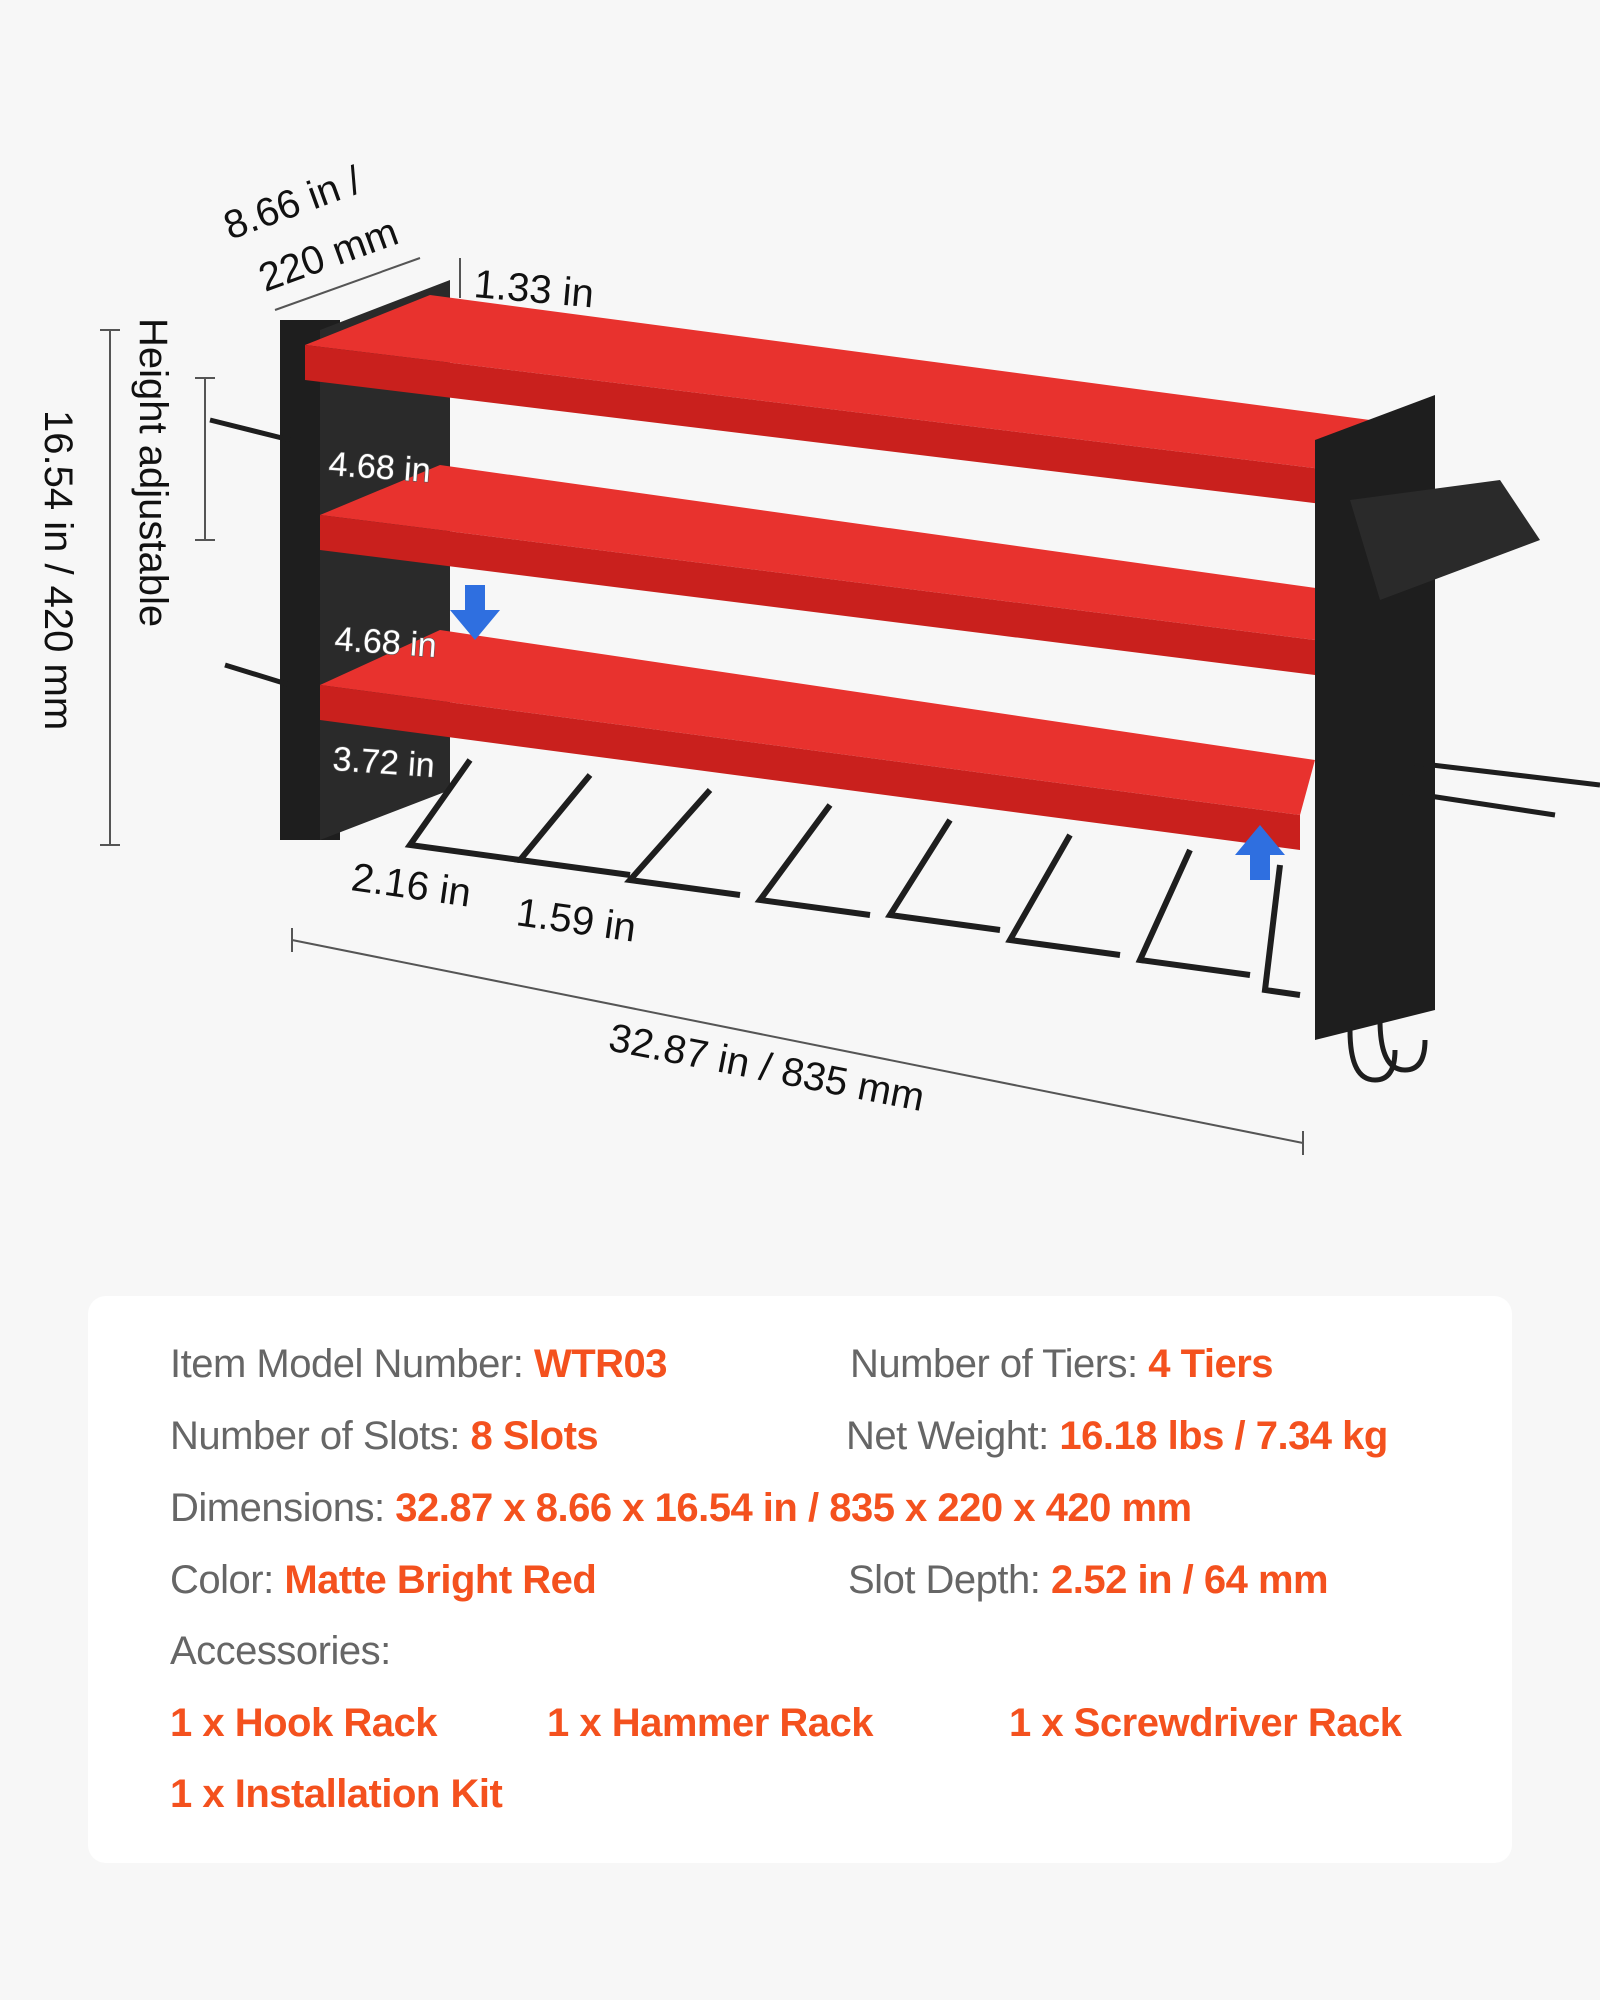 Image resolution: width=1600 pixels, height=2000 pixels. Describe the element at coordinates (1211, 1364) in the screenshot. I see `spec-value: 4 Tiers` at that location.